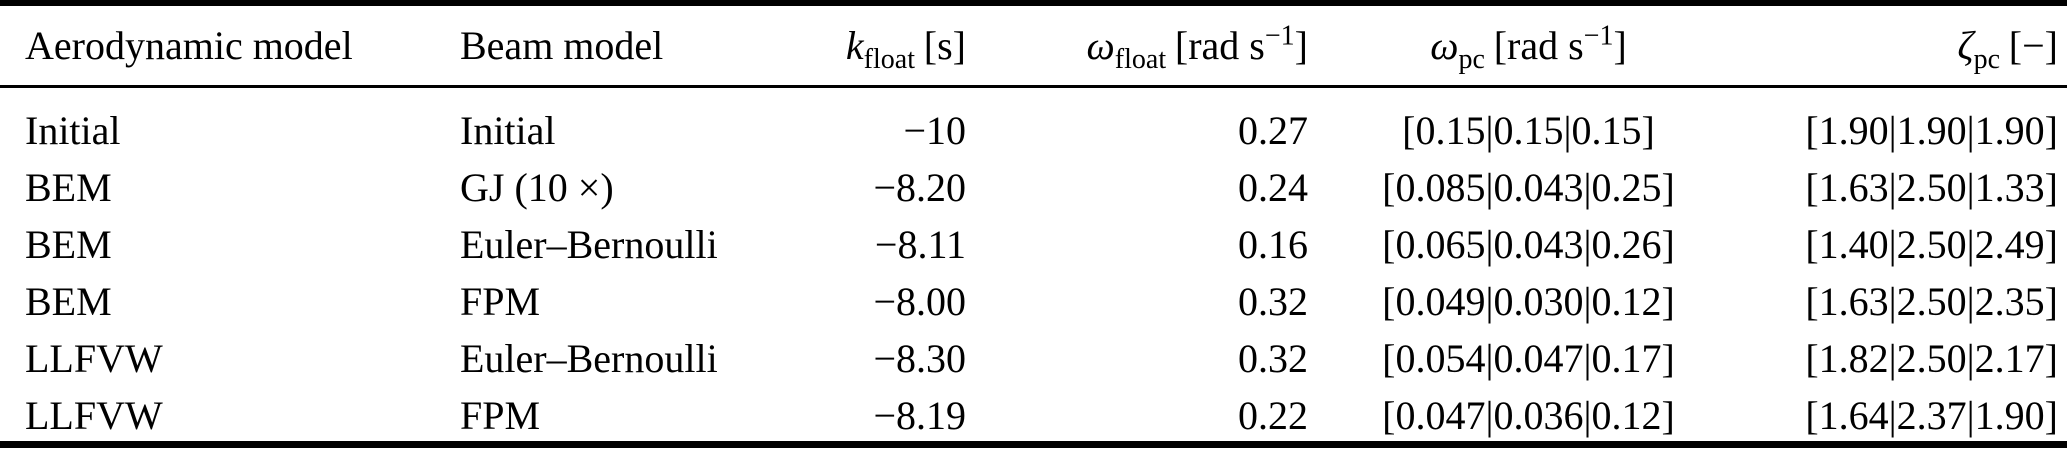  I want to click on cell-omega-float: 0.24, so click(1273, 187).